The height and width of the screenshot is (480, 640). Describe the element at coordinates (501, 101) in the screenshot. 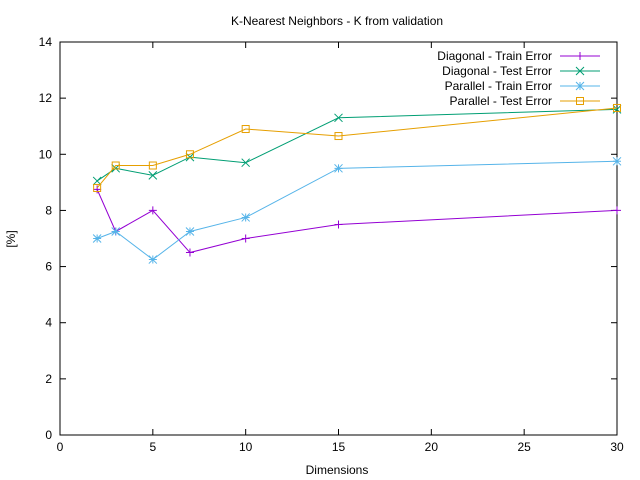

I see `legend-label: Parallel - Test Error` at that location.